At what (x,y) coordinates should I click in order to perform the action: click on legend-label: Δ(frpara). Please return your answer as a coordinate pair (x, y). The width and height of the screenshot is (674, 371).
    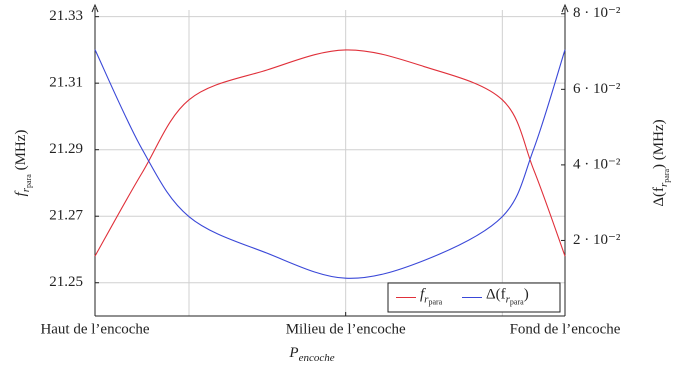
    Looking at the image, I should click on (507, 296).